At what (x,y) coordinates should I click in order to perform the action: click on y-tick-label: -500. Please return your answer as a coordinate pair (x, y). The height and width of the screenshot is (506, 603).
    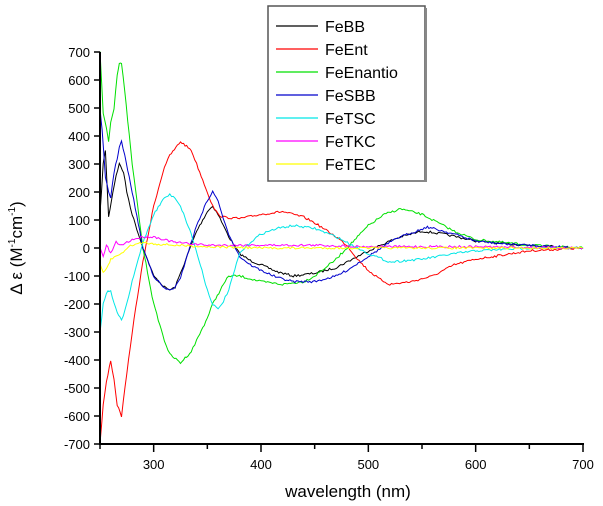
    Looking at the image, I should click on (77, 388).